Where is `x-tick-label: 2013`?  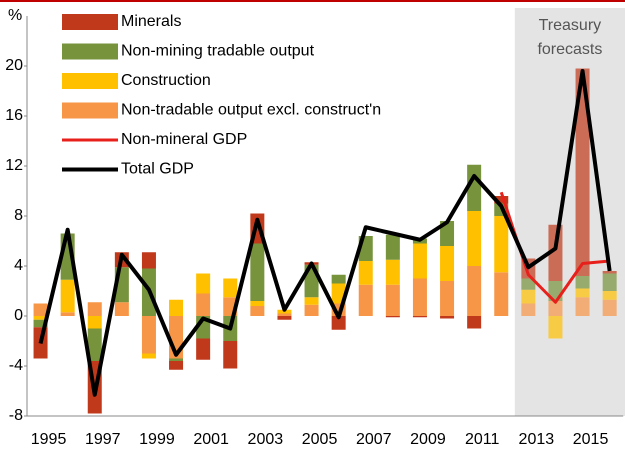
x-tick-label: 2013 is located at coordinates (537, 439).